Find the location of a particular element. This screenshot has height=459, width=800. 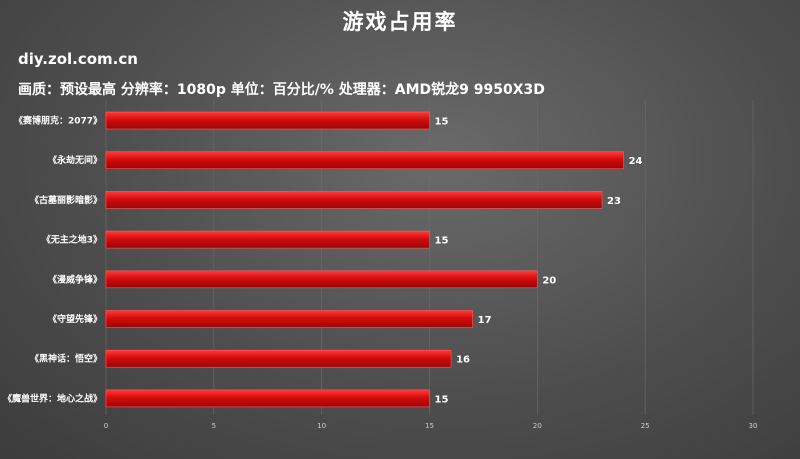

category-label: 《古墓丽影暗影》 is located at coordinates (66, 200).